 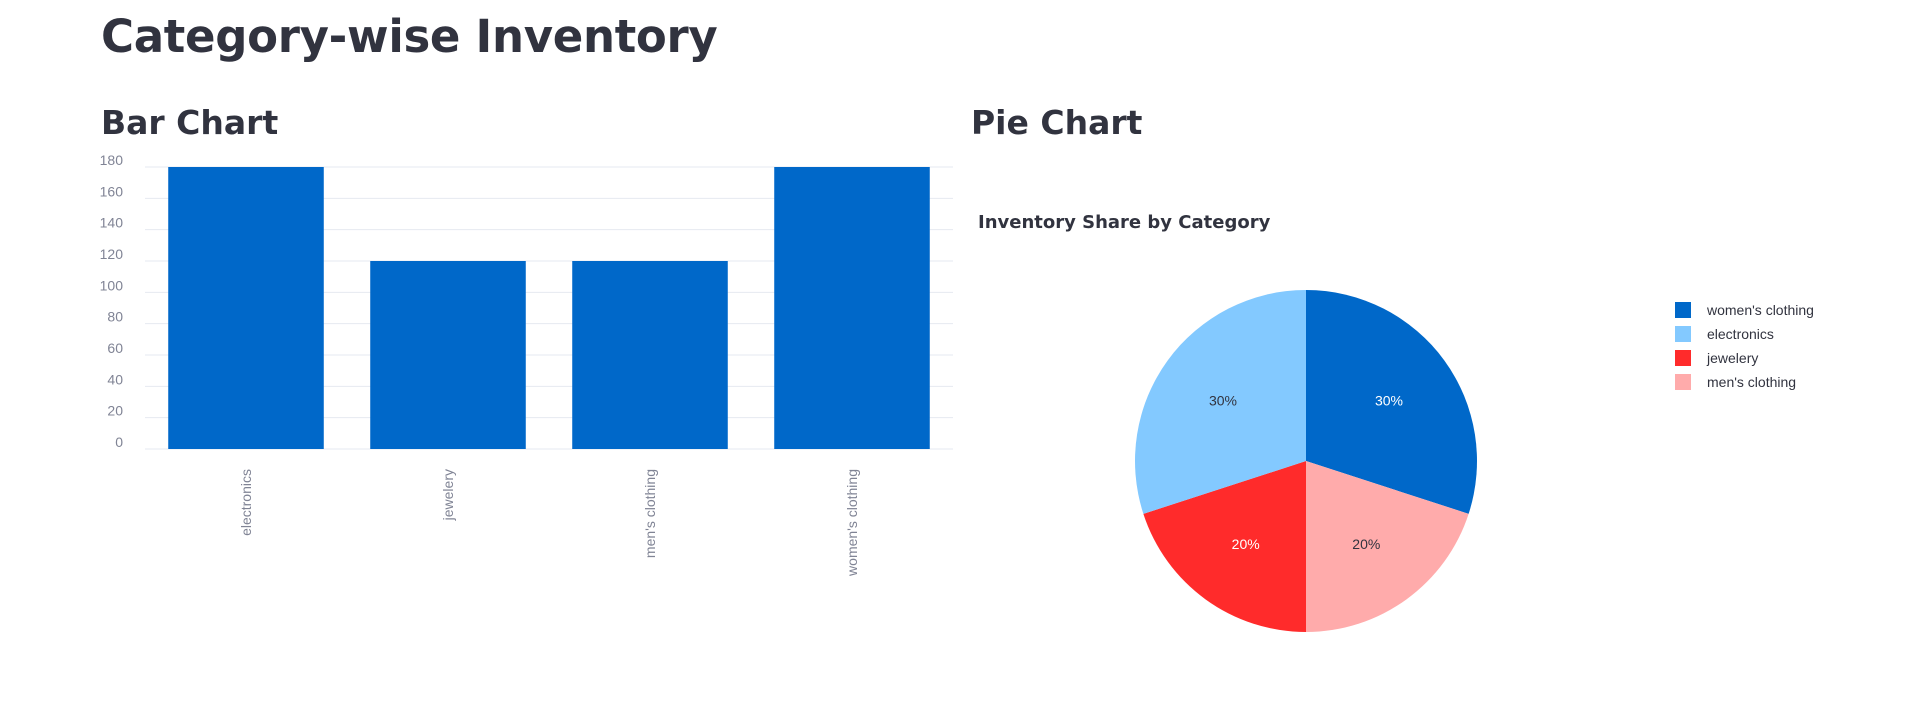 I want to click on y-tick-label: 80, so click(x=115, y=317).